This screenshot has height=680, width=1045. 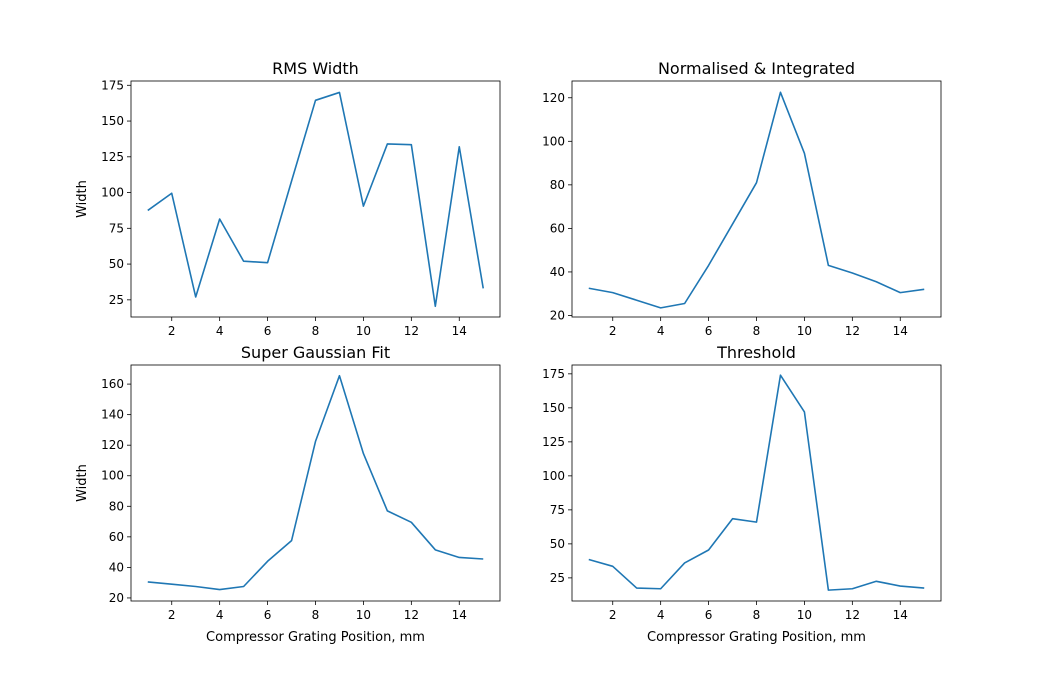 What do you see at coordinates (315, 352) in the screenshot?
I see `subplot-title: Super Gaussian Fit` at bounding box center [315, 352].